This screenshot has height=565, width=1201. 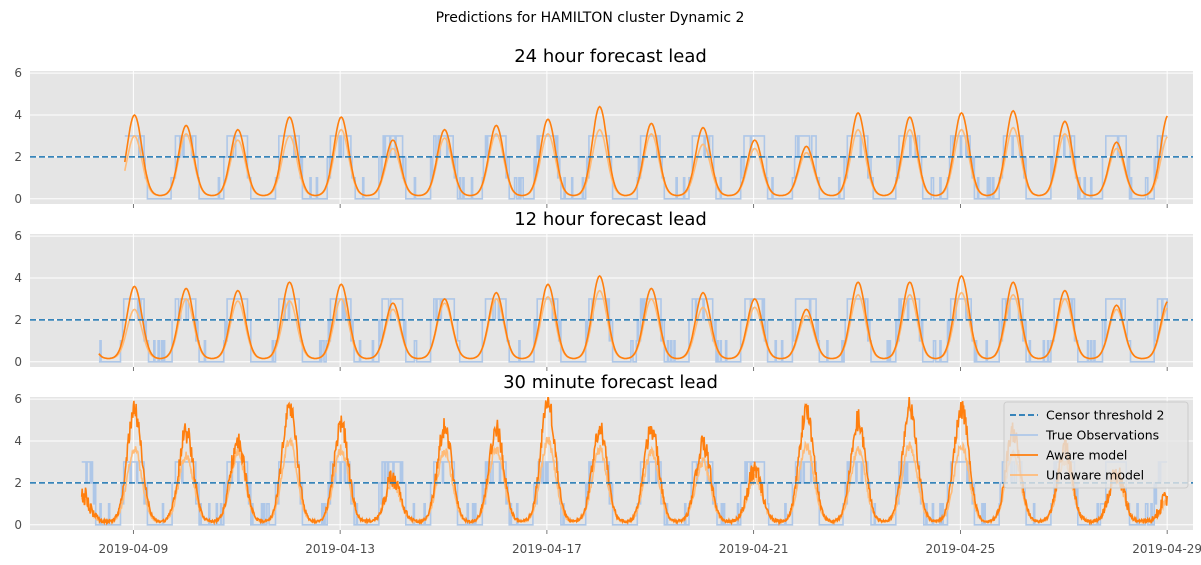 What do you see at coordinates (610, 56) in the screenshot?
I see `panel-title: 24 hour forecast lead` at bounding box center [610, 56].